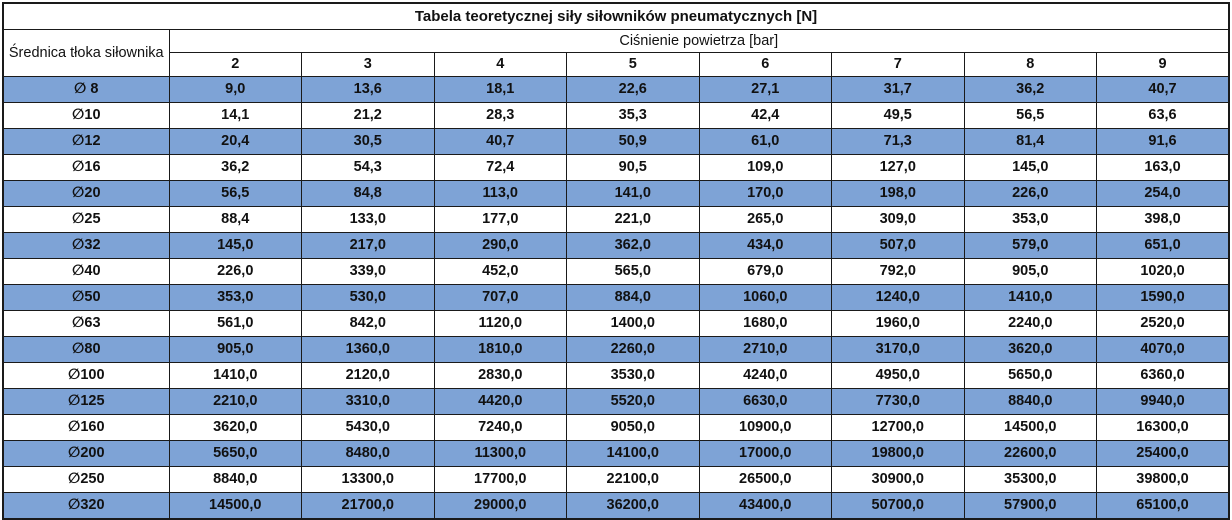  What do you see at coordinates (1163, 141) in the screenshot?
I see `force-cell: 91,6` at bounding box center [1163, 141].